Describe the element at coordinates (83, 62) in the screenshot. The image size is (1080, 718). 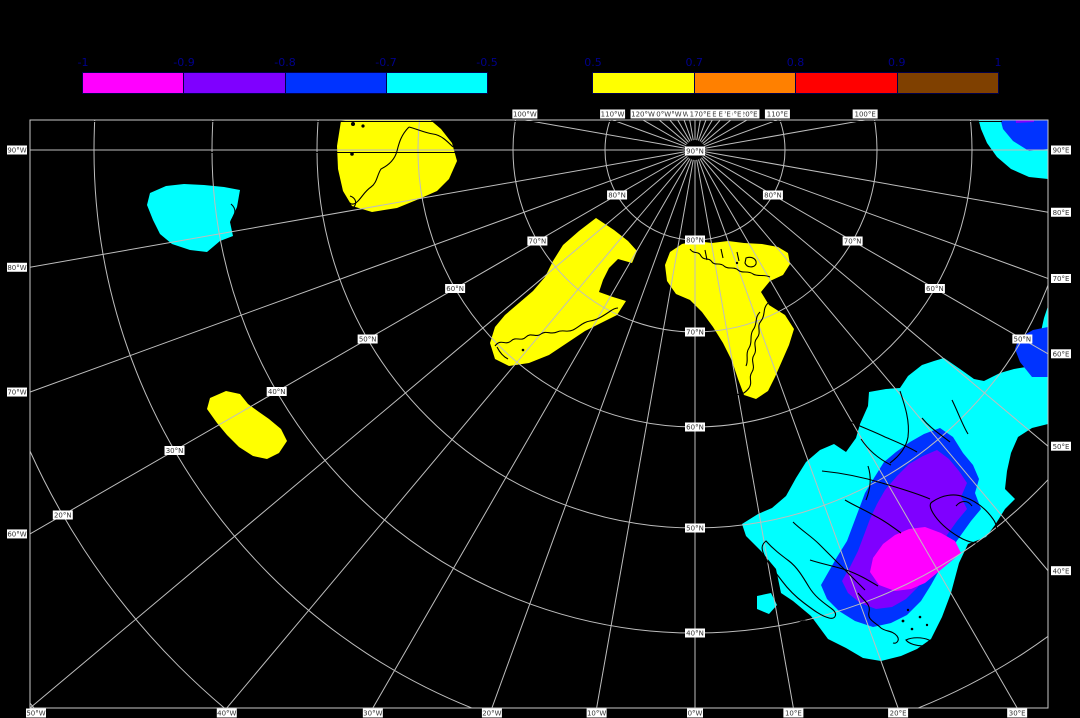
I see `colorbar-tick-label: -1` at that location.